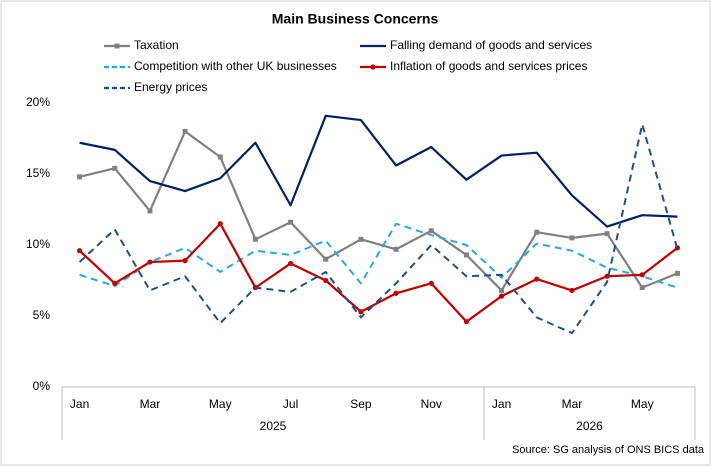  I want to click on legend-label: Taxation, so click(156, 45).